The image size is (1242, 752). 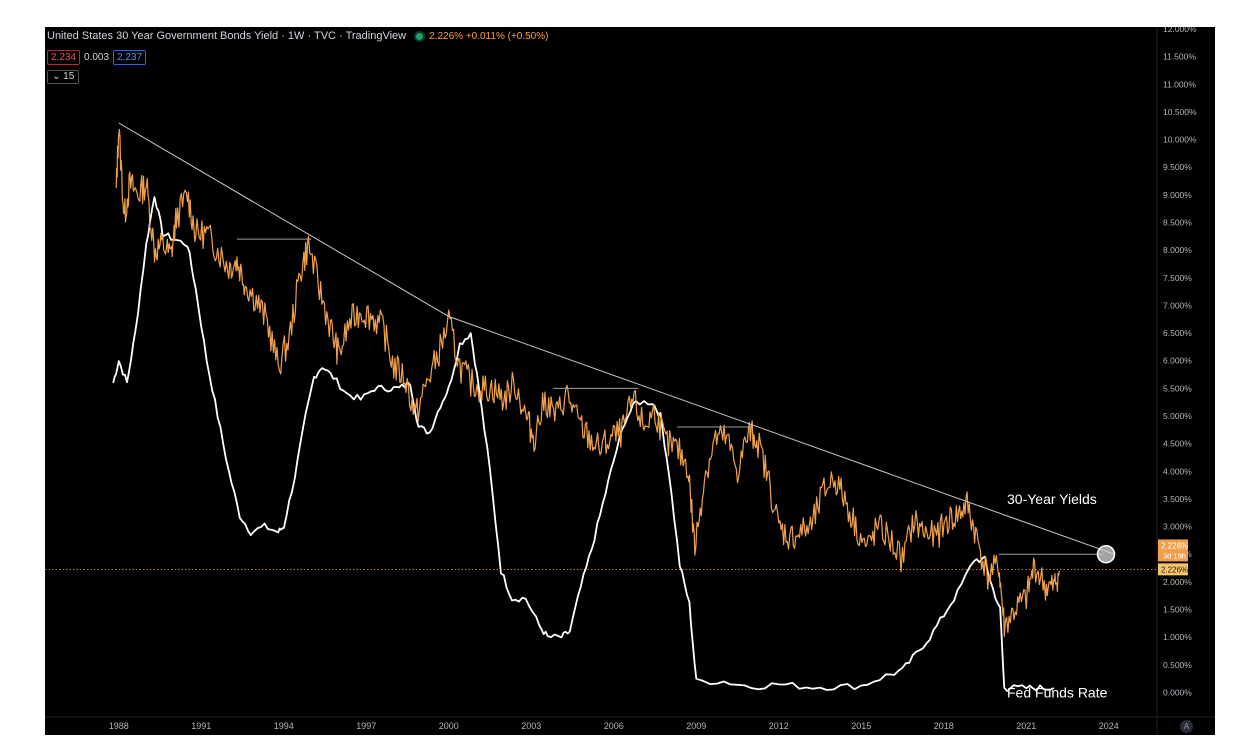 I want to click on x-tick-label: 1988, so click(x=119, y=726).